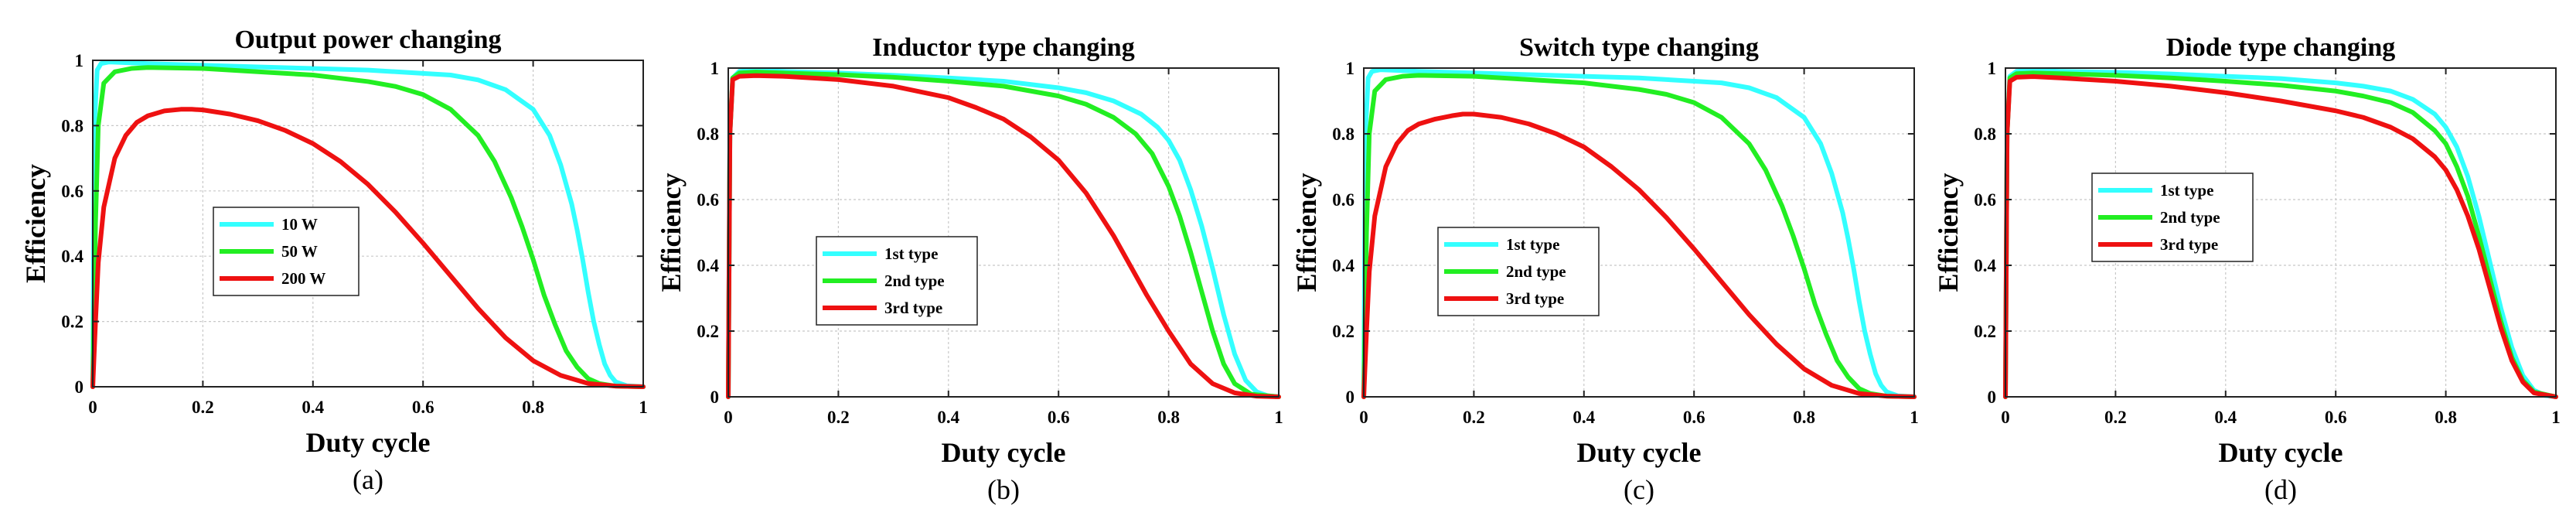  I want to click on panel-caption: (a), so click(368, 479).